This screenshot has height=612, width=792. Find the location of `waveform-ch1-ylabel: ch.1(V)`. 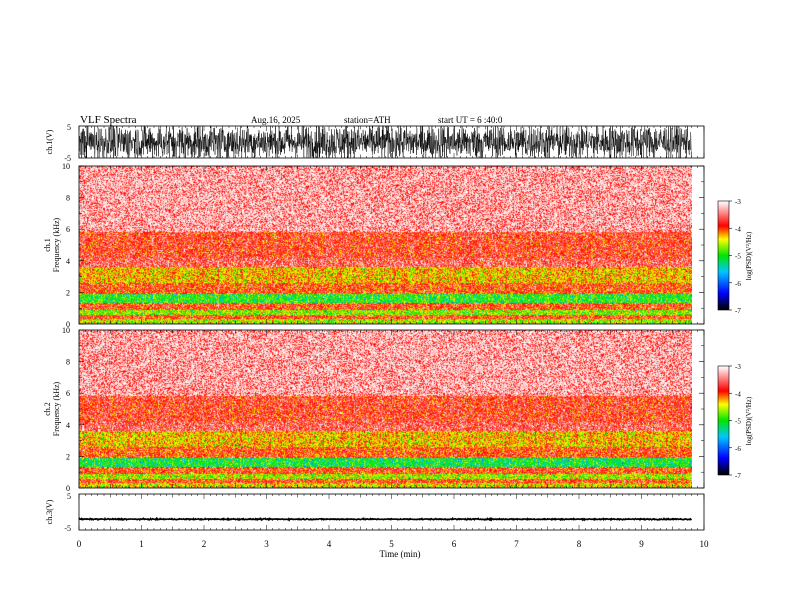

waveform-ch1-ylabel: ch.1(V) is located at coordinates (49, 141).